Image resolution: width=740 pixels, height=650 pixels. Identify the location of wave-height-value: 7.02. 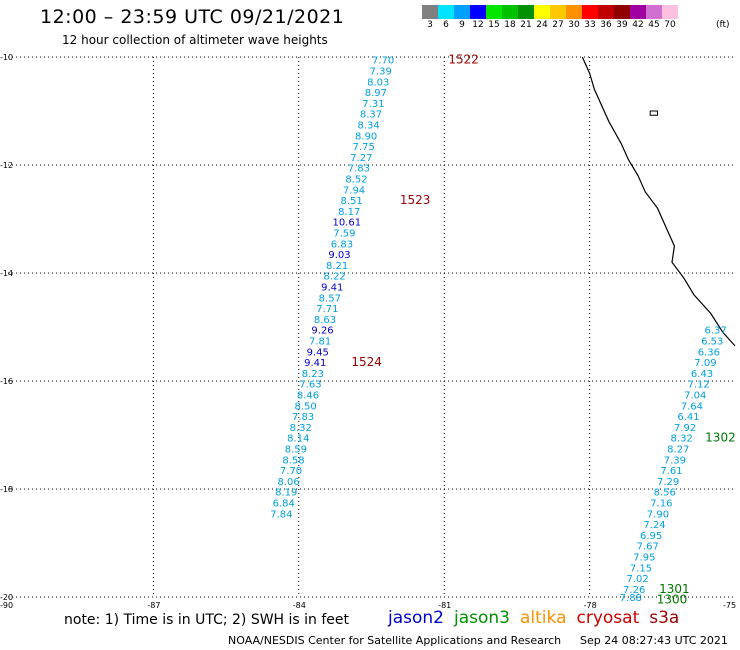
(637, 579).